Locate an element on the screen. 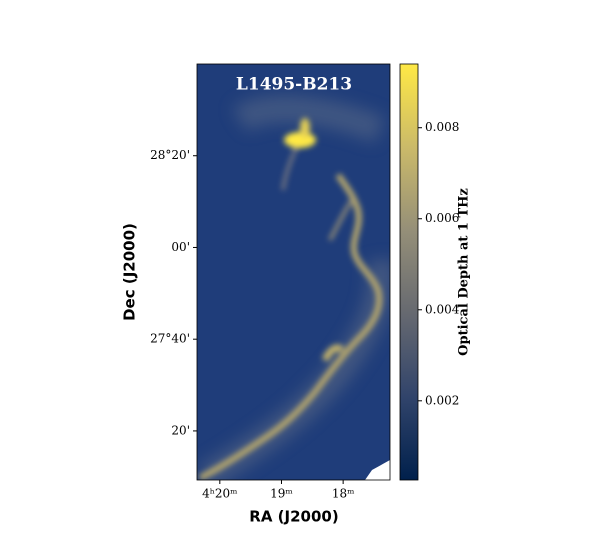 This screenshot has width=600, height=540. y-tick-label: 27°40' is located at coordinates (170, 339).